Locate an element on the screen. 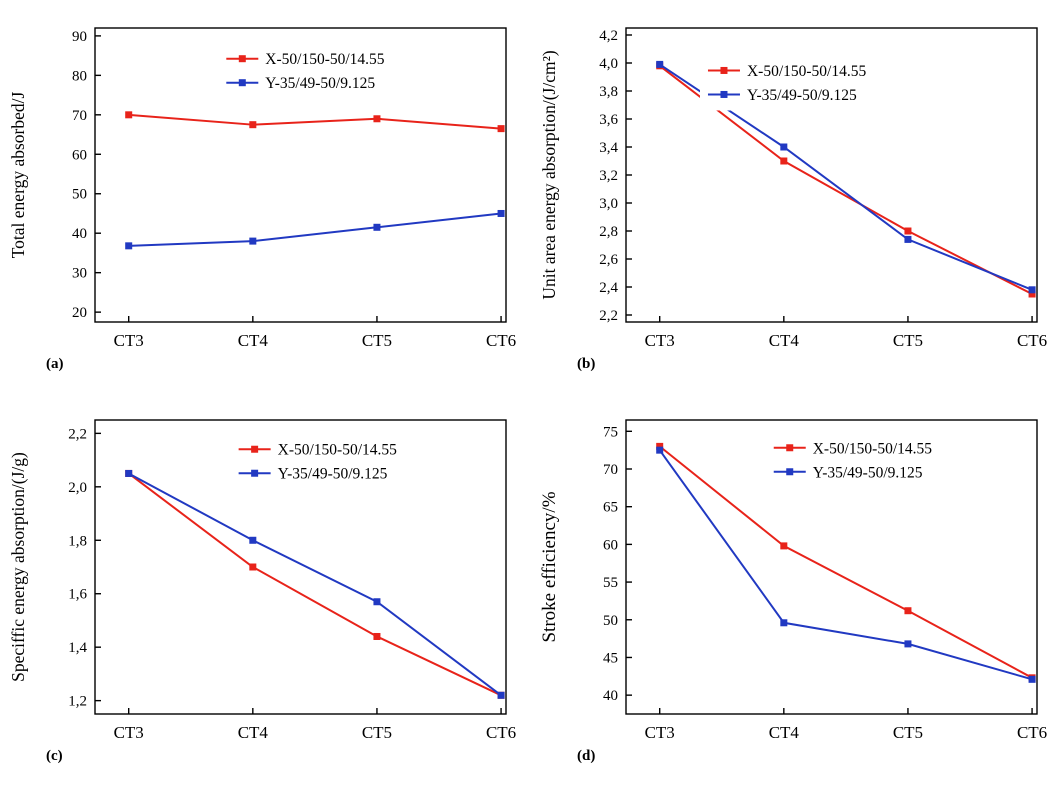 This screenshot has width=1063, height=785. svg-text: 2,0 is located at coordinates (77, 488).